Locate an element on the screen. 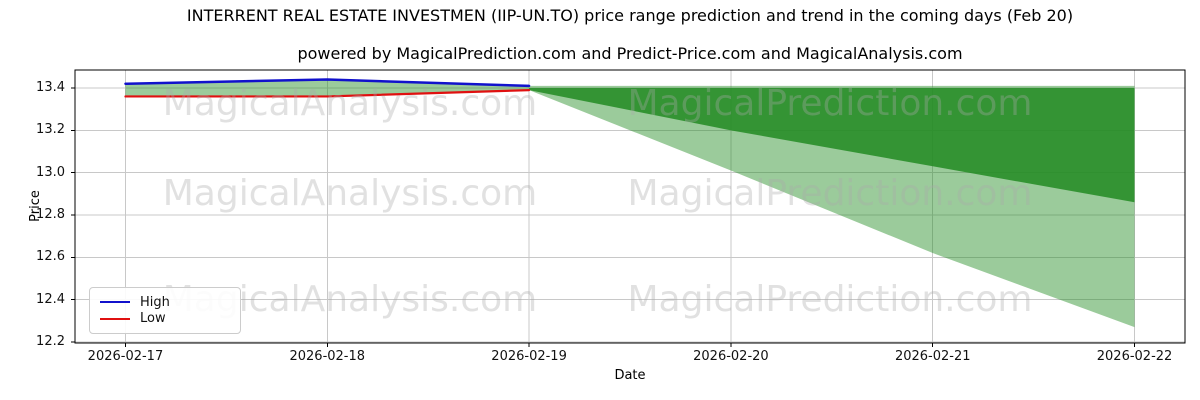  y-tick-label: 12.4 is located at coordinates (50, 299).